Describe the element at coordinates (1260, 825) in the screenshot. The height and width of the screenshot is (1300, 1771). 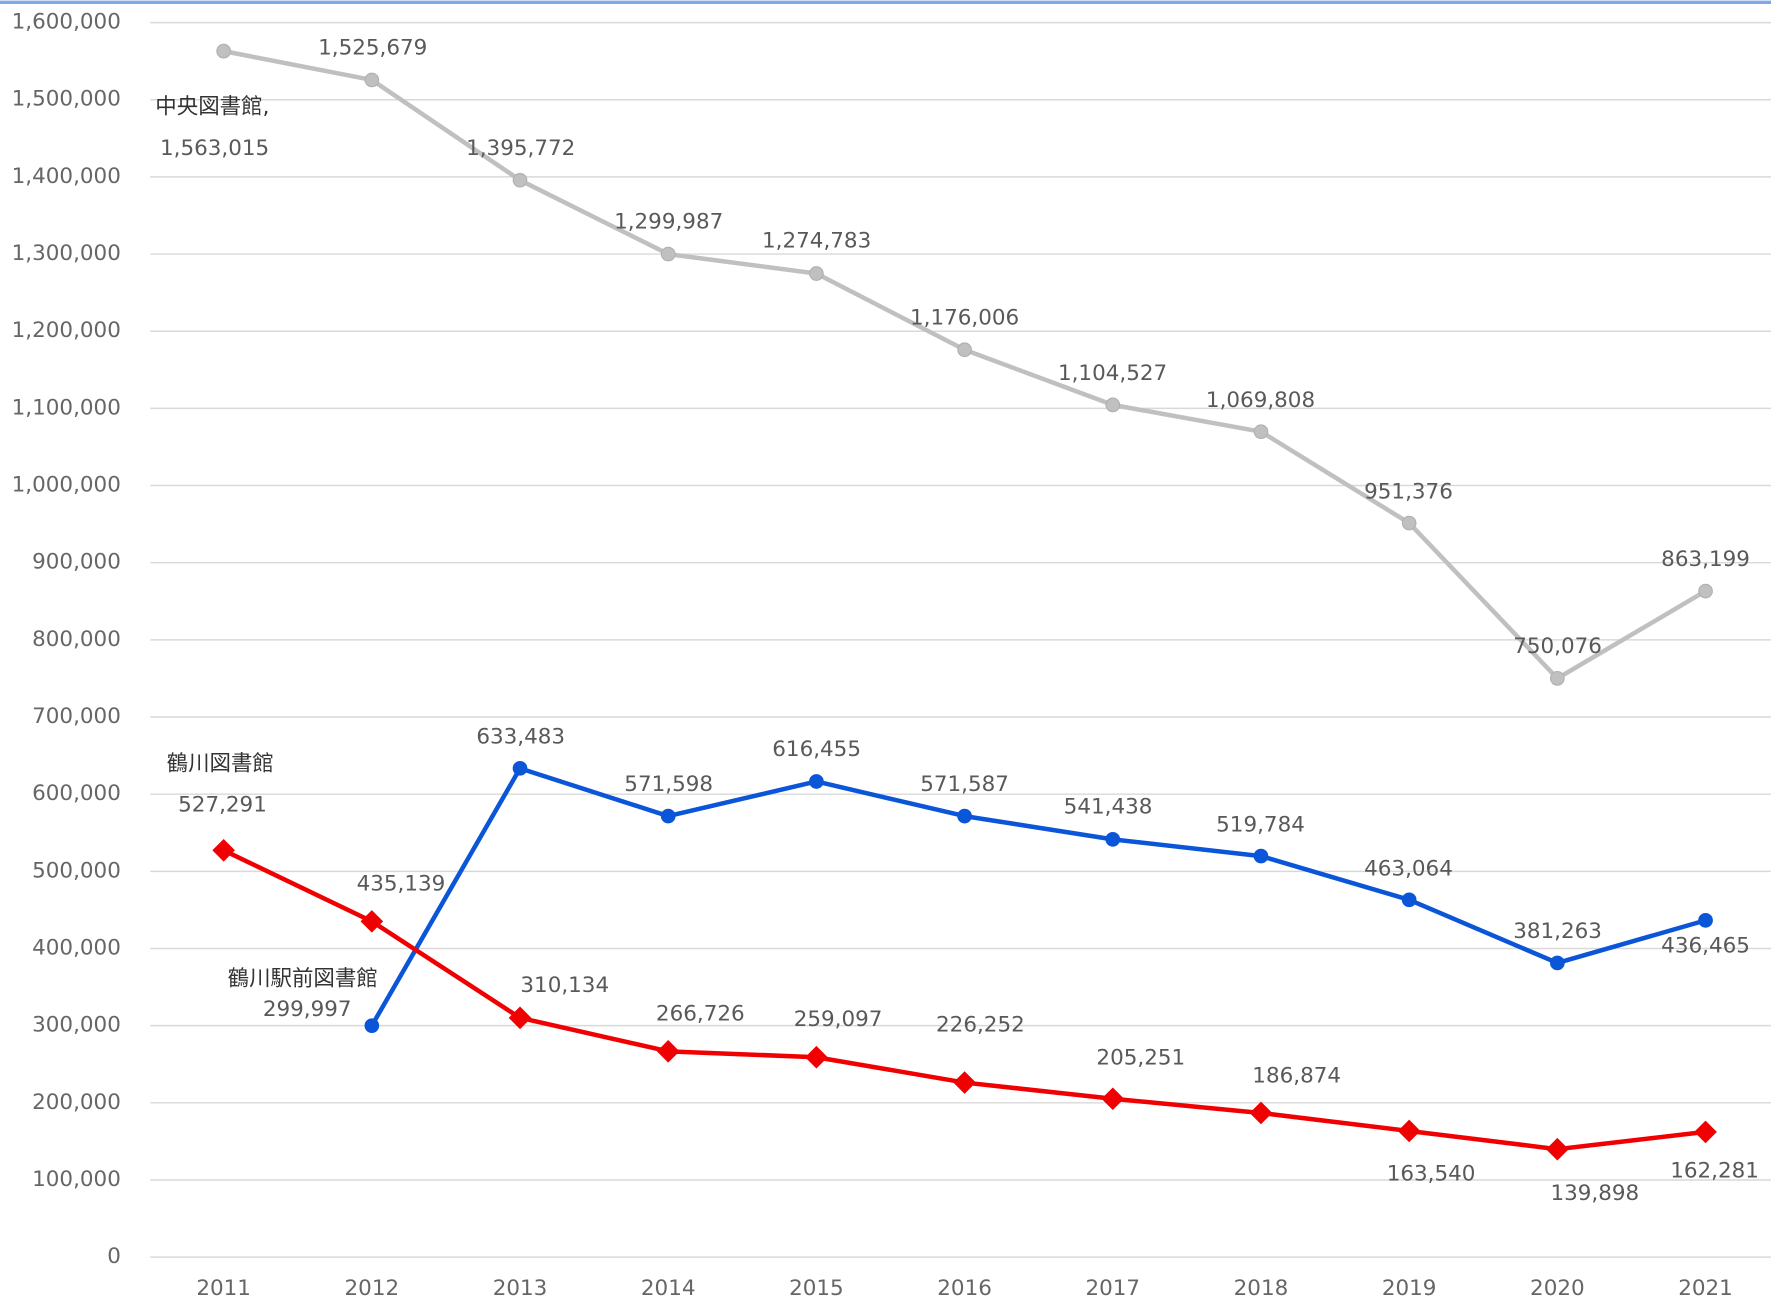
I see `data-label: 519,784` at that location.